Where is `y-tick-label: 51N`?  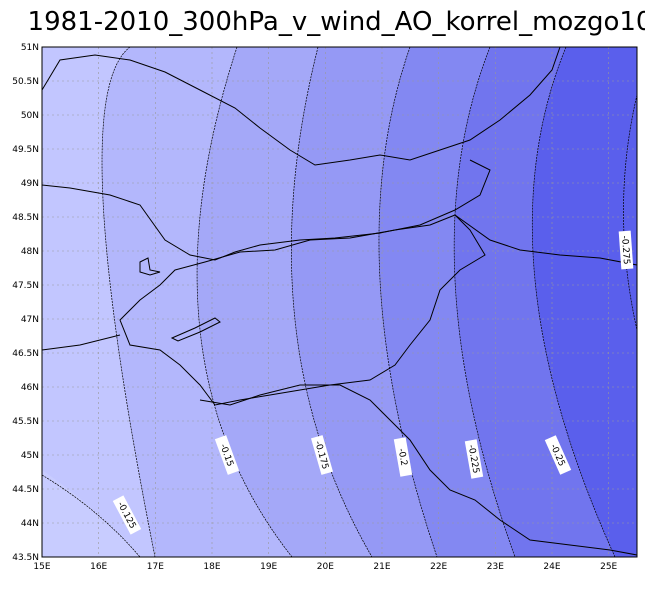 y-tick-label: 51N is located at coordinates (30, 48).